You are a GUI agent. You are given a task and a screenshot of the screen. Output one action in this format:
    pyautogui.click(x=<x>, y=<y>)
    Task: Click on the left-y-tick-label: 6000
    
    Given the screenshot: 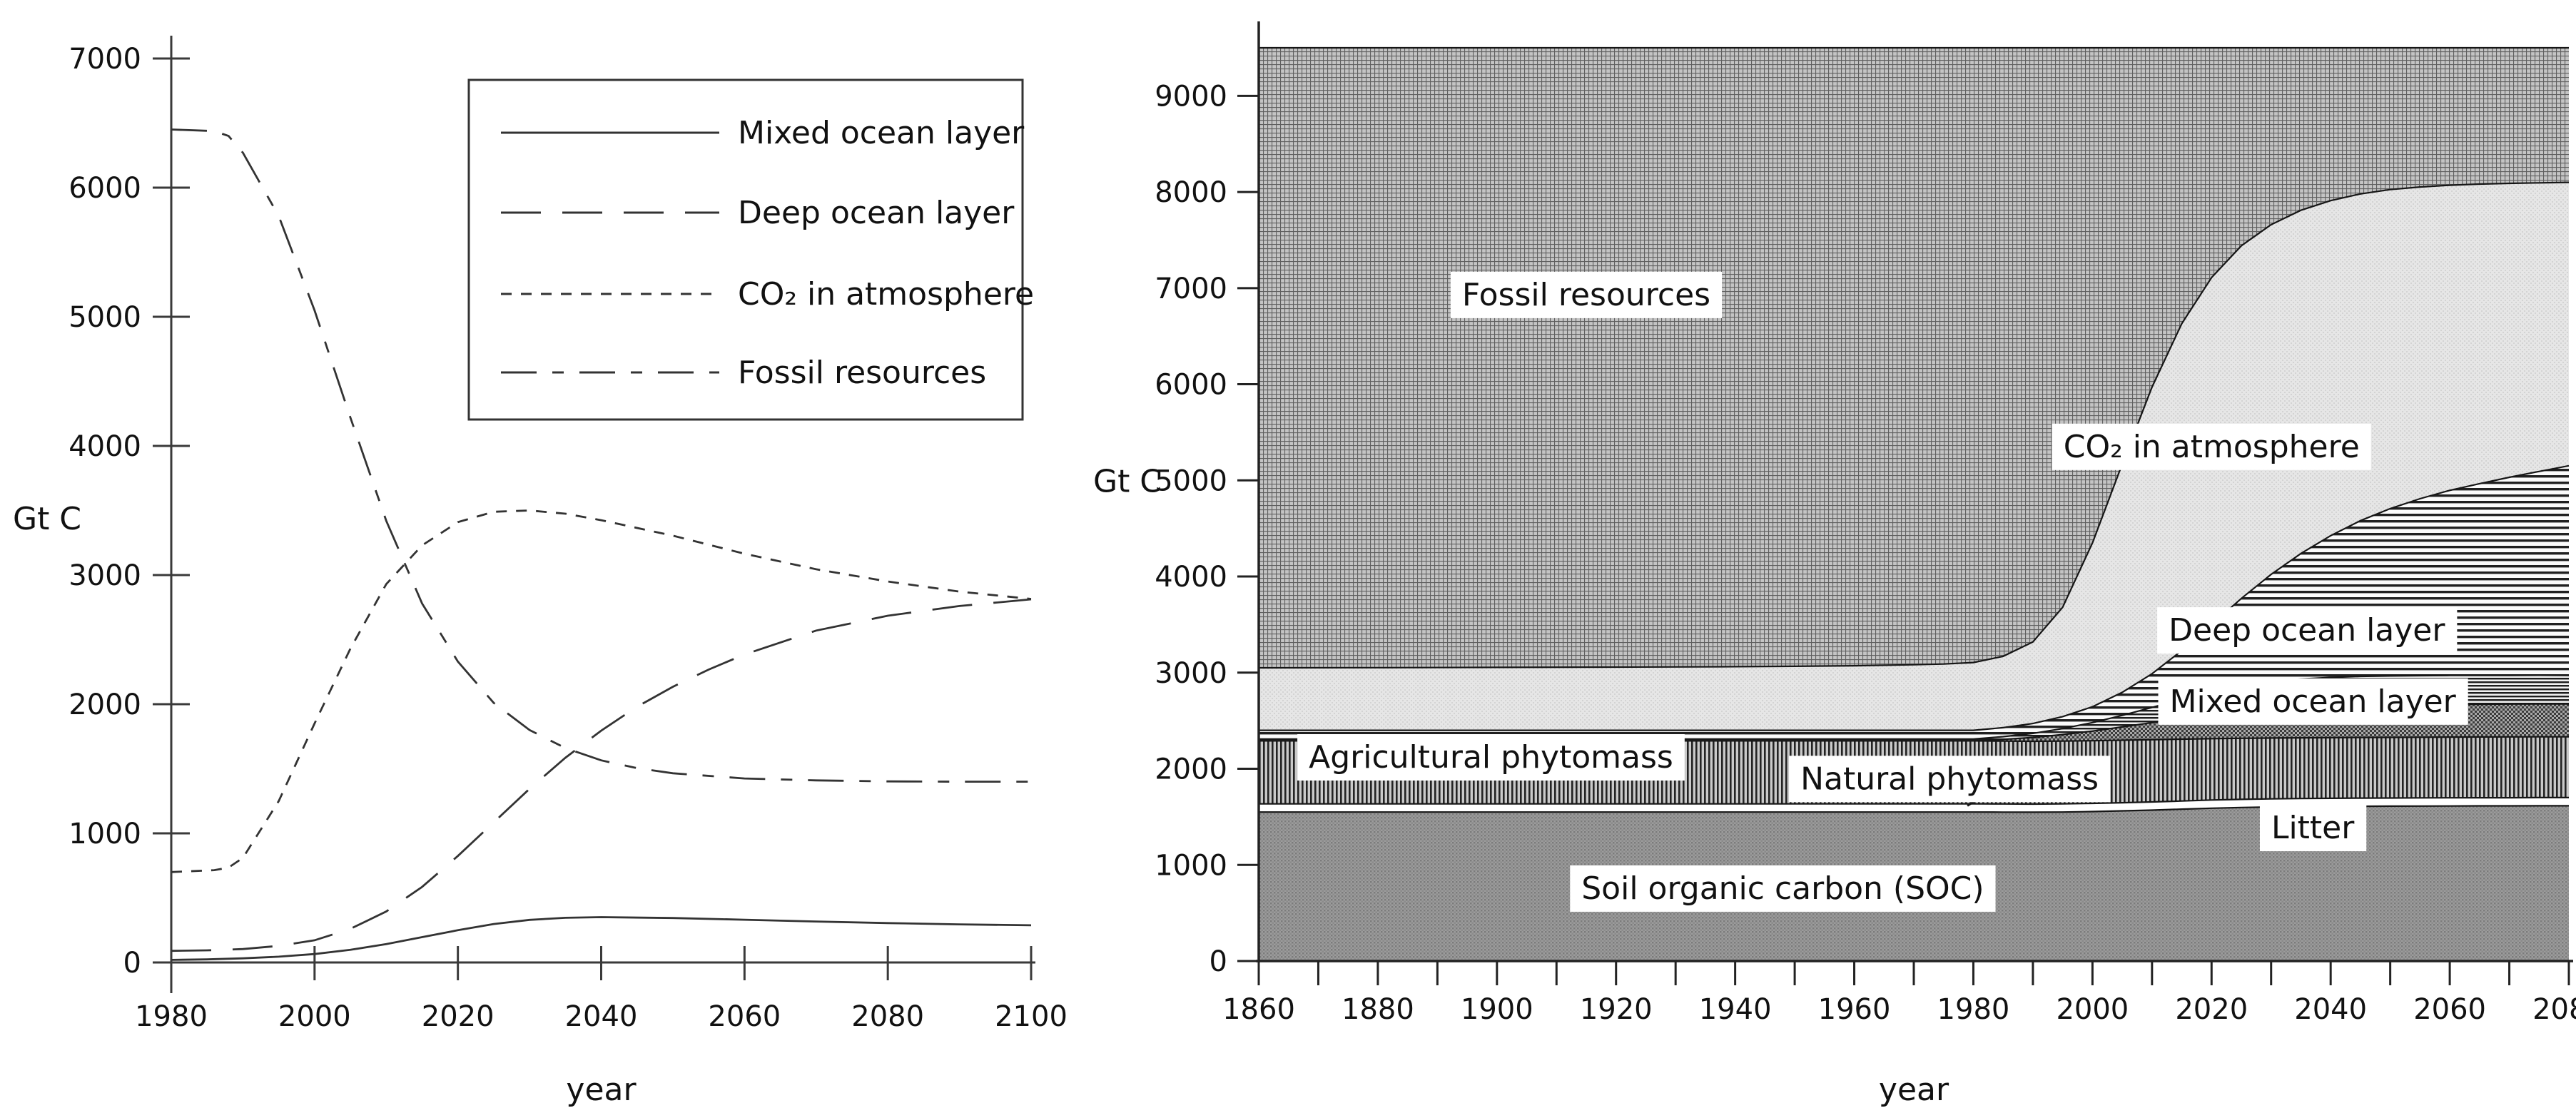 What is the action you would take?
    pyautogui.click(x=105, y=189)
    